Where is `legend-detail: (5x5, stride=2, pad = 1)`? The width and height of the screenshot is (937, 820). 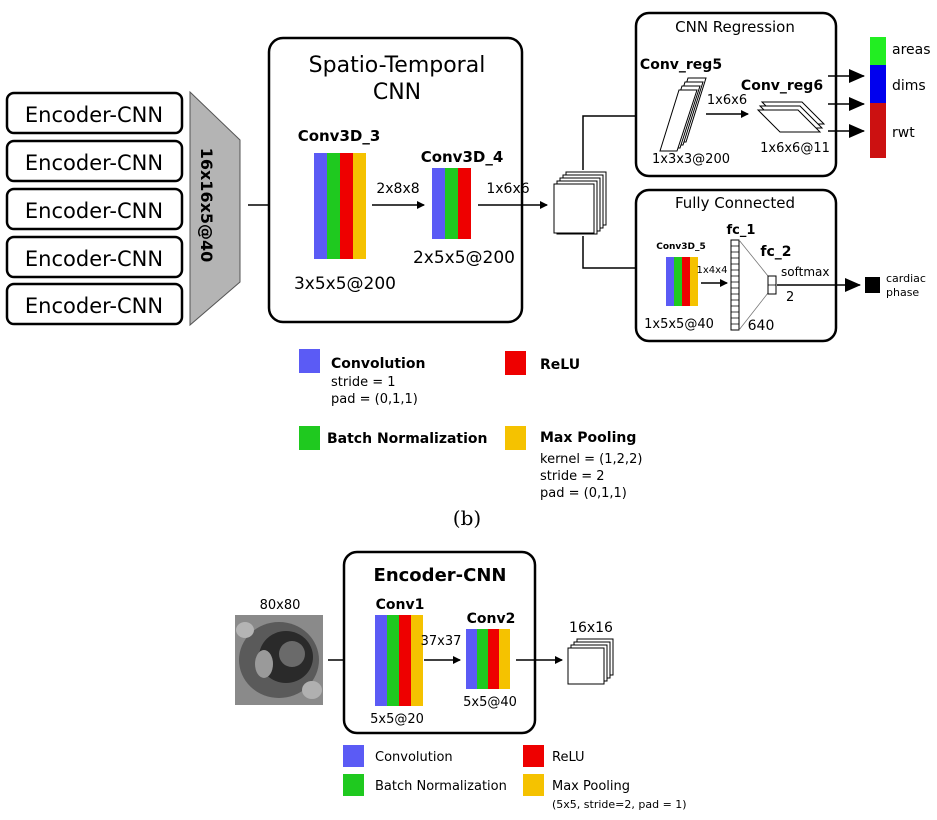 legend-detail: (5x5, stride=2, pad = 1) is located at coordinates (619, 804).